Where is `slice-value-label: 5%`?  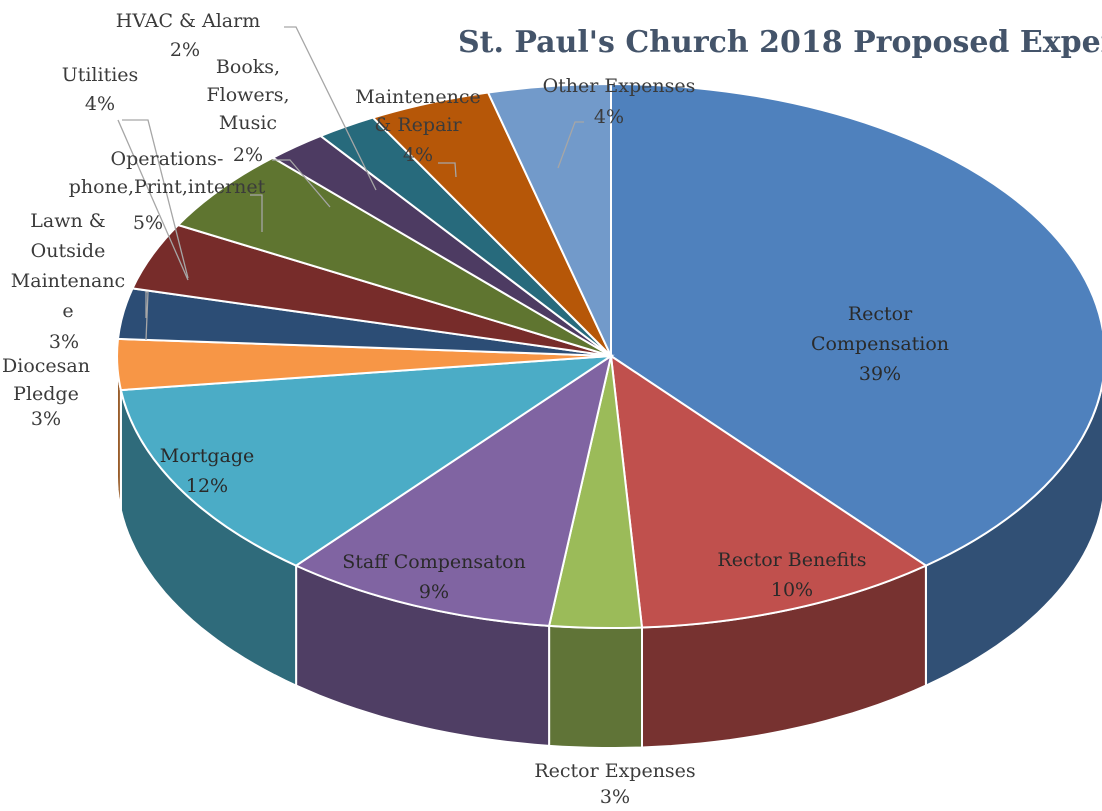
slice-value-label: 5% is located at coordinates (148, 223).